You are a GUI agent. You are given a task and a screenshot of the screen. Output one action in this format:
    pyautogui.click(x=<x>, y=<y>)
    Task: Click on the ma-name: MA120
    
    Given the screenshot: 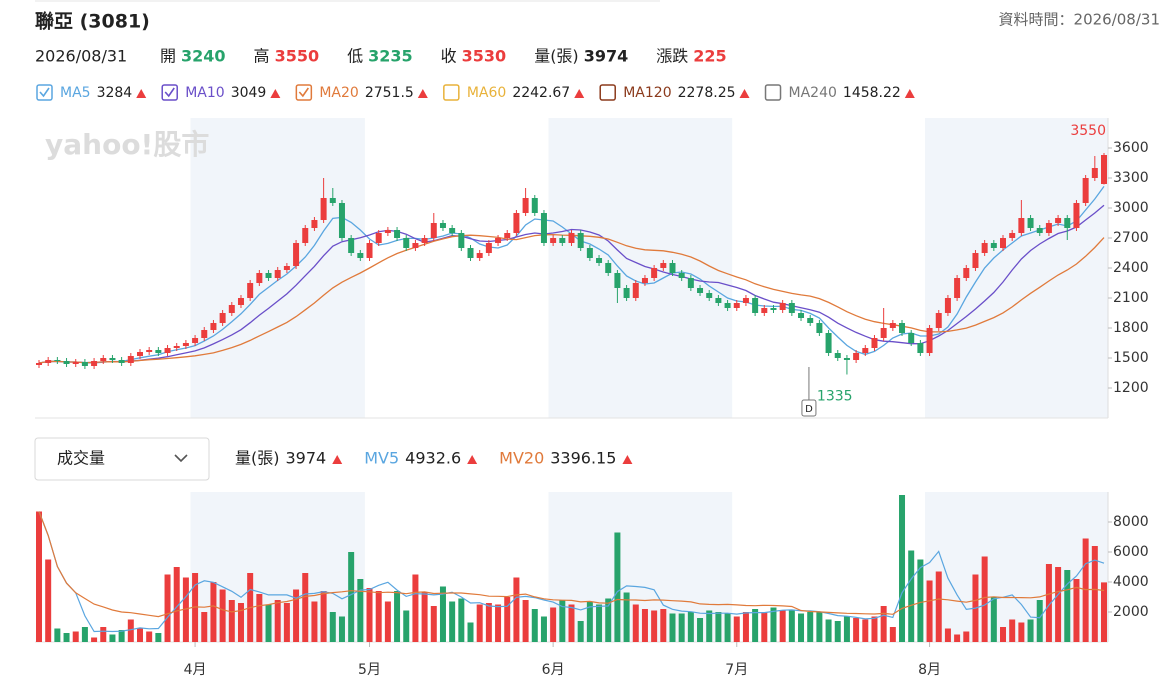 What is the action you would take?
    pyautogui.click(x=647, y=93)
    